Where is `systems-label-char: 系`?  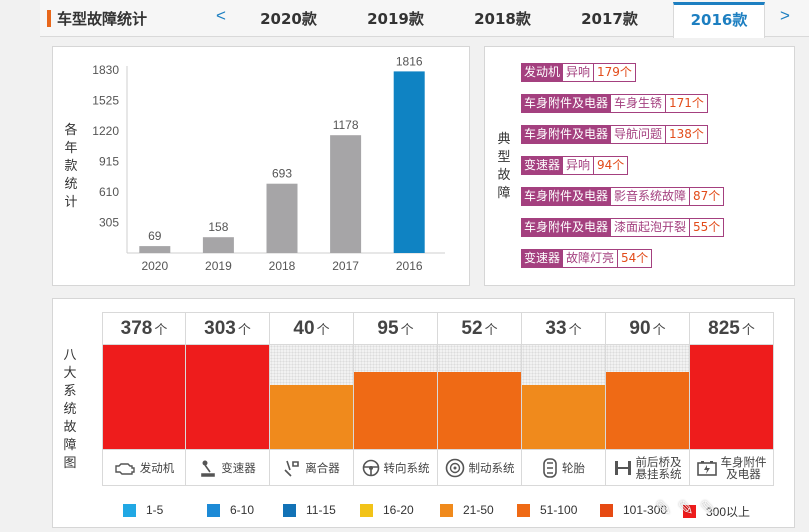 systems-label-char: 系 is located at coordinates (70, 391).